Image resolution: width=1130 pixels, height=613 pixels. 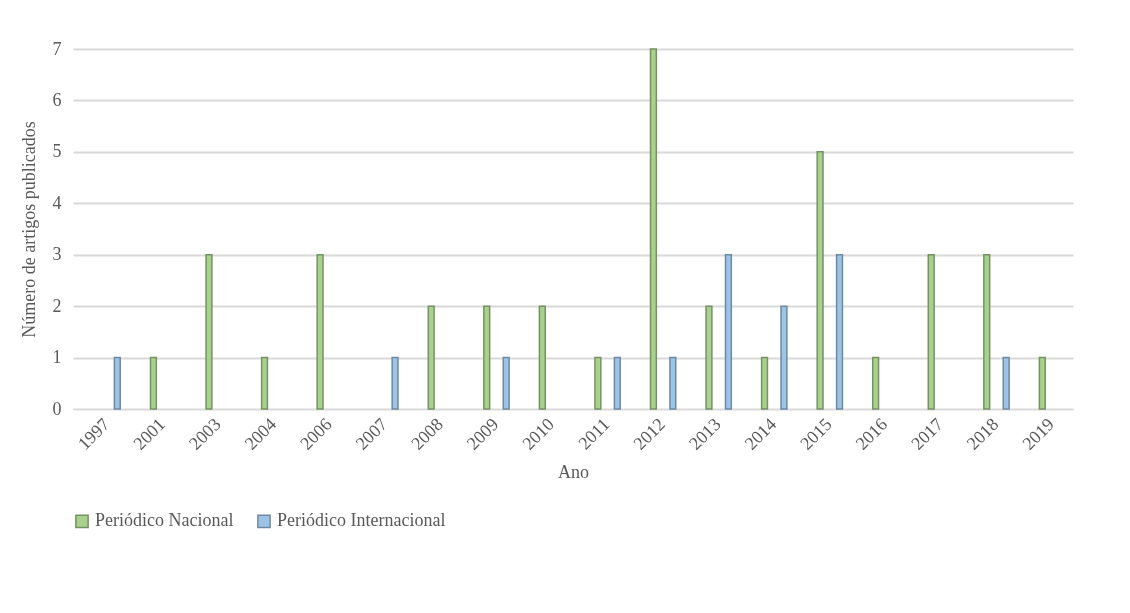 What do you see at coordinates (164, 520) in the screenshot?
I see `legend-label: Periódico Nacional` at bounding box center [164, 520].